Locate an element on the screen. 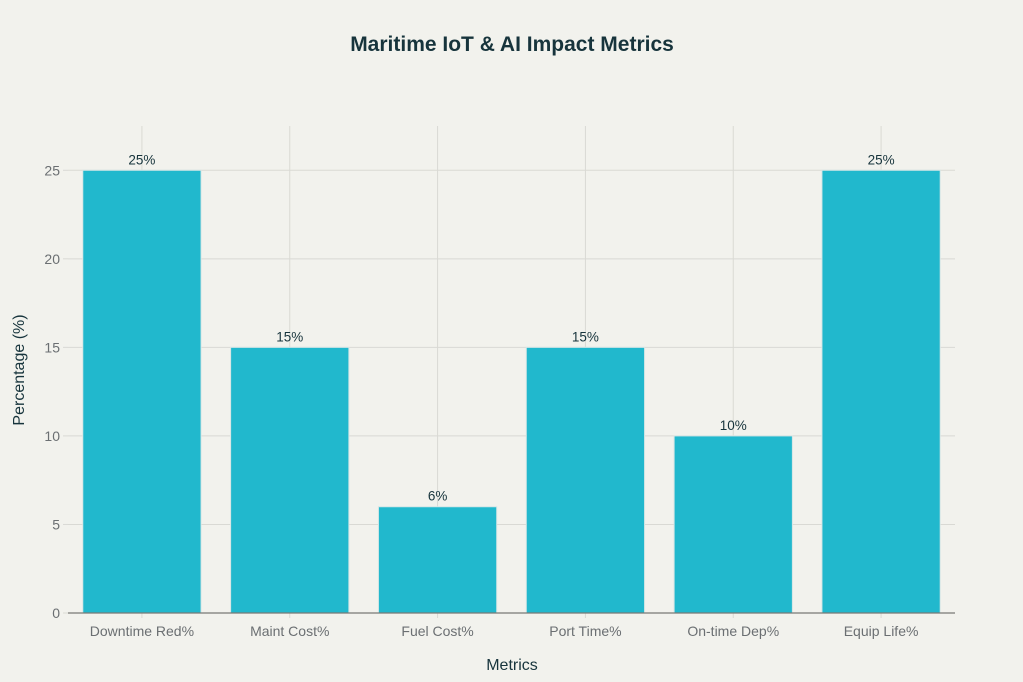 The width and height of the screenshot is (1023, 682). y-axis-label: Percentage (%) is located at coordinates (19, 369).